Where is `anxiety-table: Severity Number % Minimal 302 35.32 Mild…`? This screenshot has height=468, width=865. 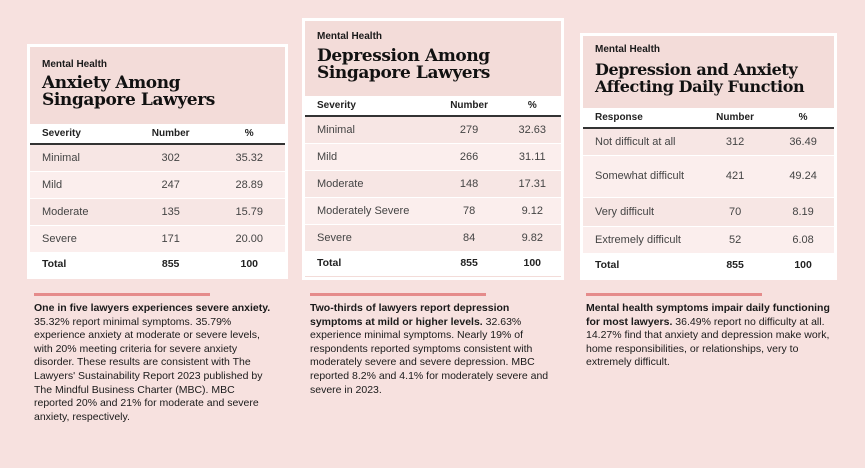 anxiety-table: Severity Number % Minimal 302 35.32 Mild… is located at coordinates (157, 200).